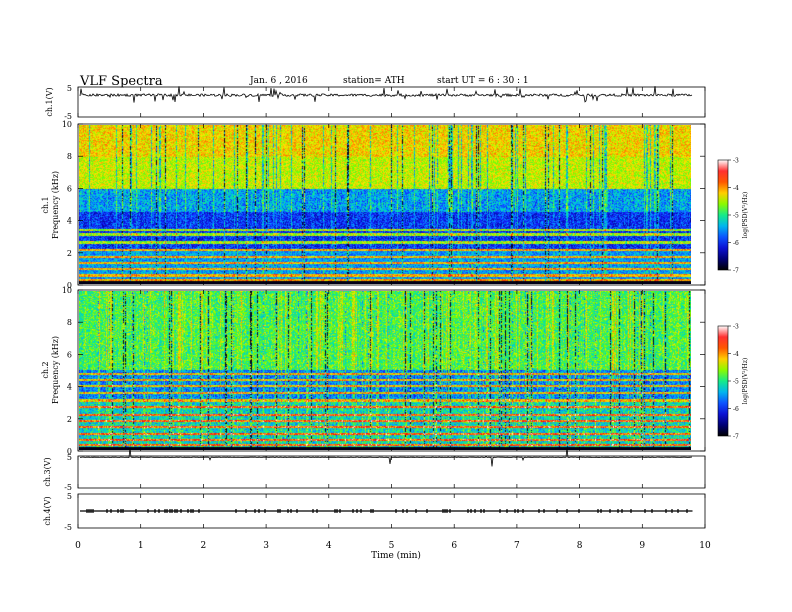 The width and height of the screenshot is (792, 612). What do you see at coordinates (121, 81) in the screenshot?
I see `figure-title: VLF Spectra` at bounding box center [121, 81].